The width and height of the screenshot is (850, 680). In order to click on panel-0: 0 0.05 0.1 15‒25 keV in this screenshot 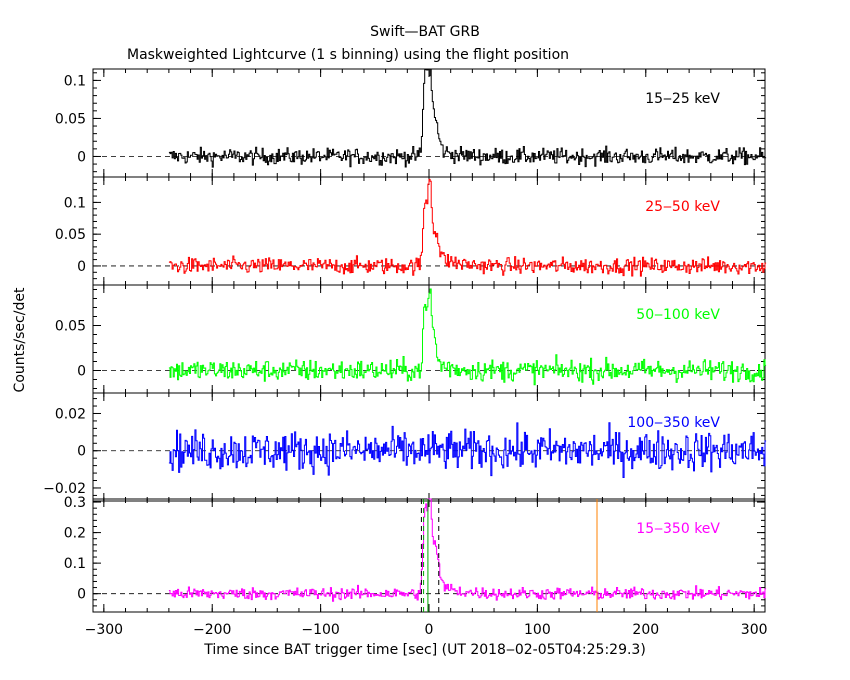, I will do `click(411, 123)`.